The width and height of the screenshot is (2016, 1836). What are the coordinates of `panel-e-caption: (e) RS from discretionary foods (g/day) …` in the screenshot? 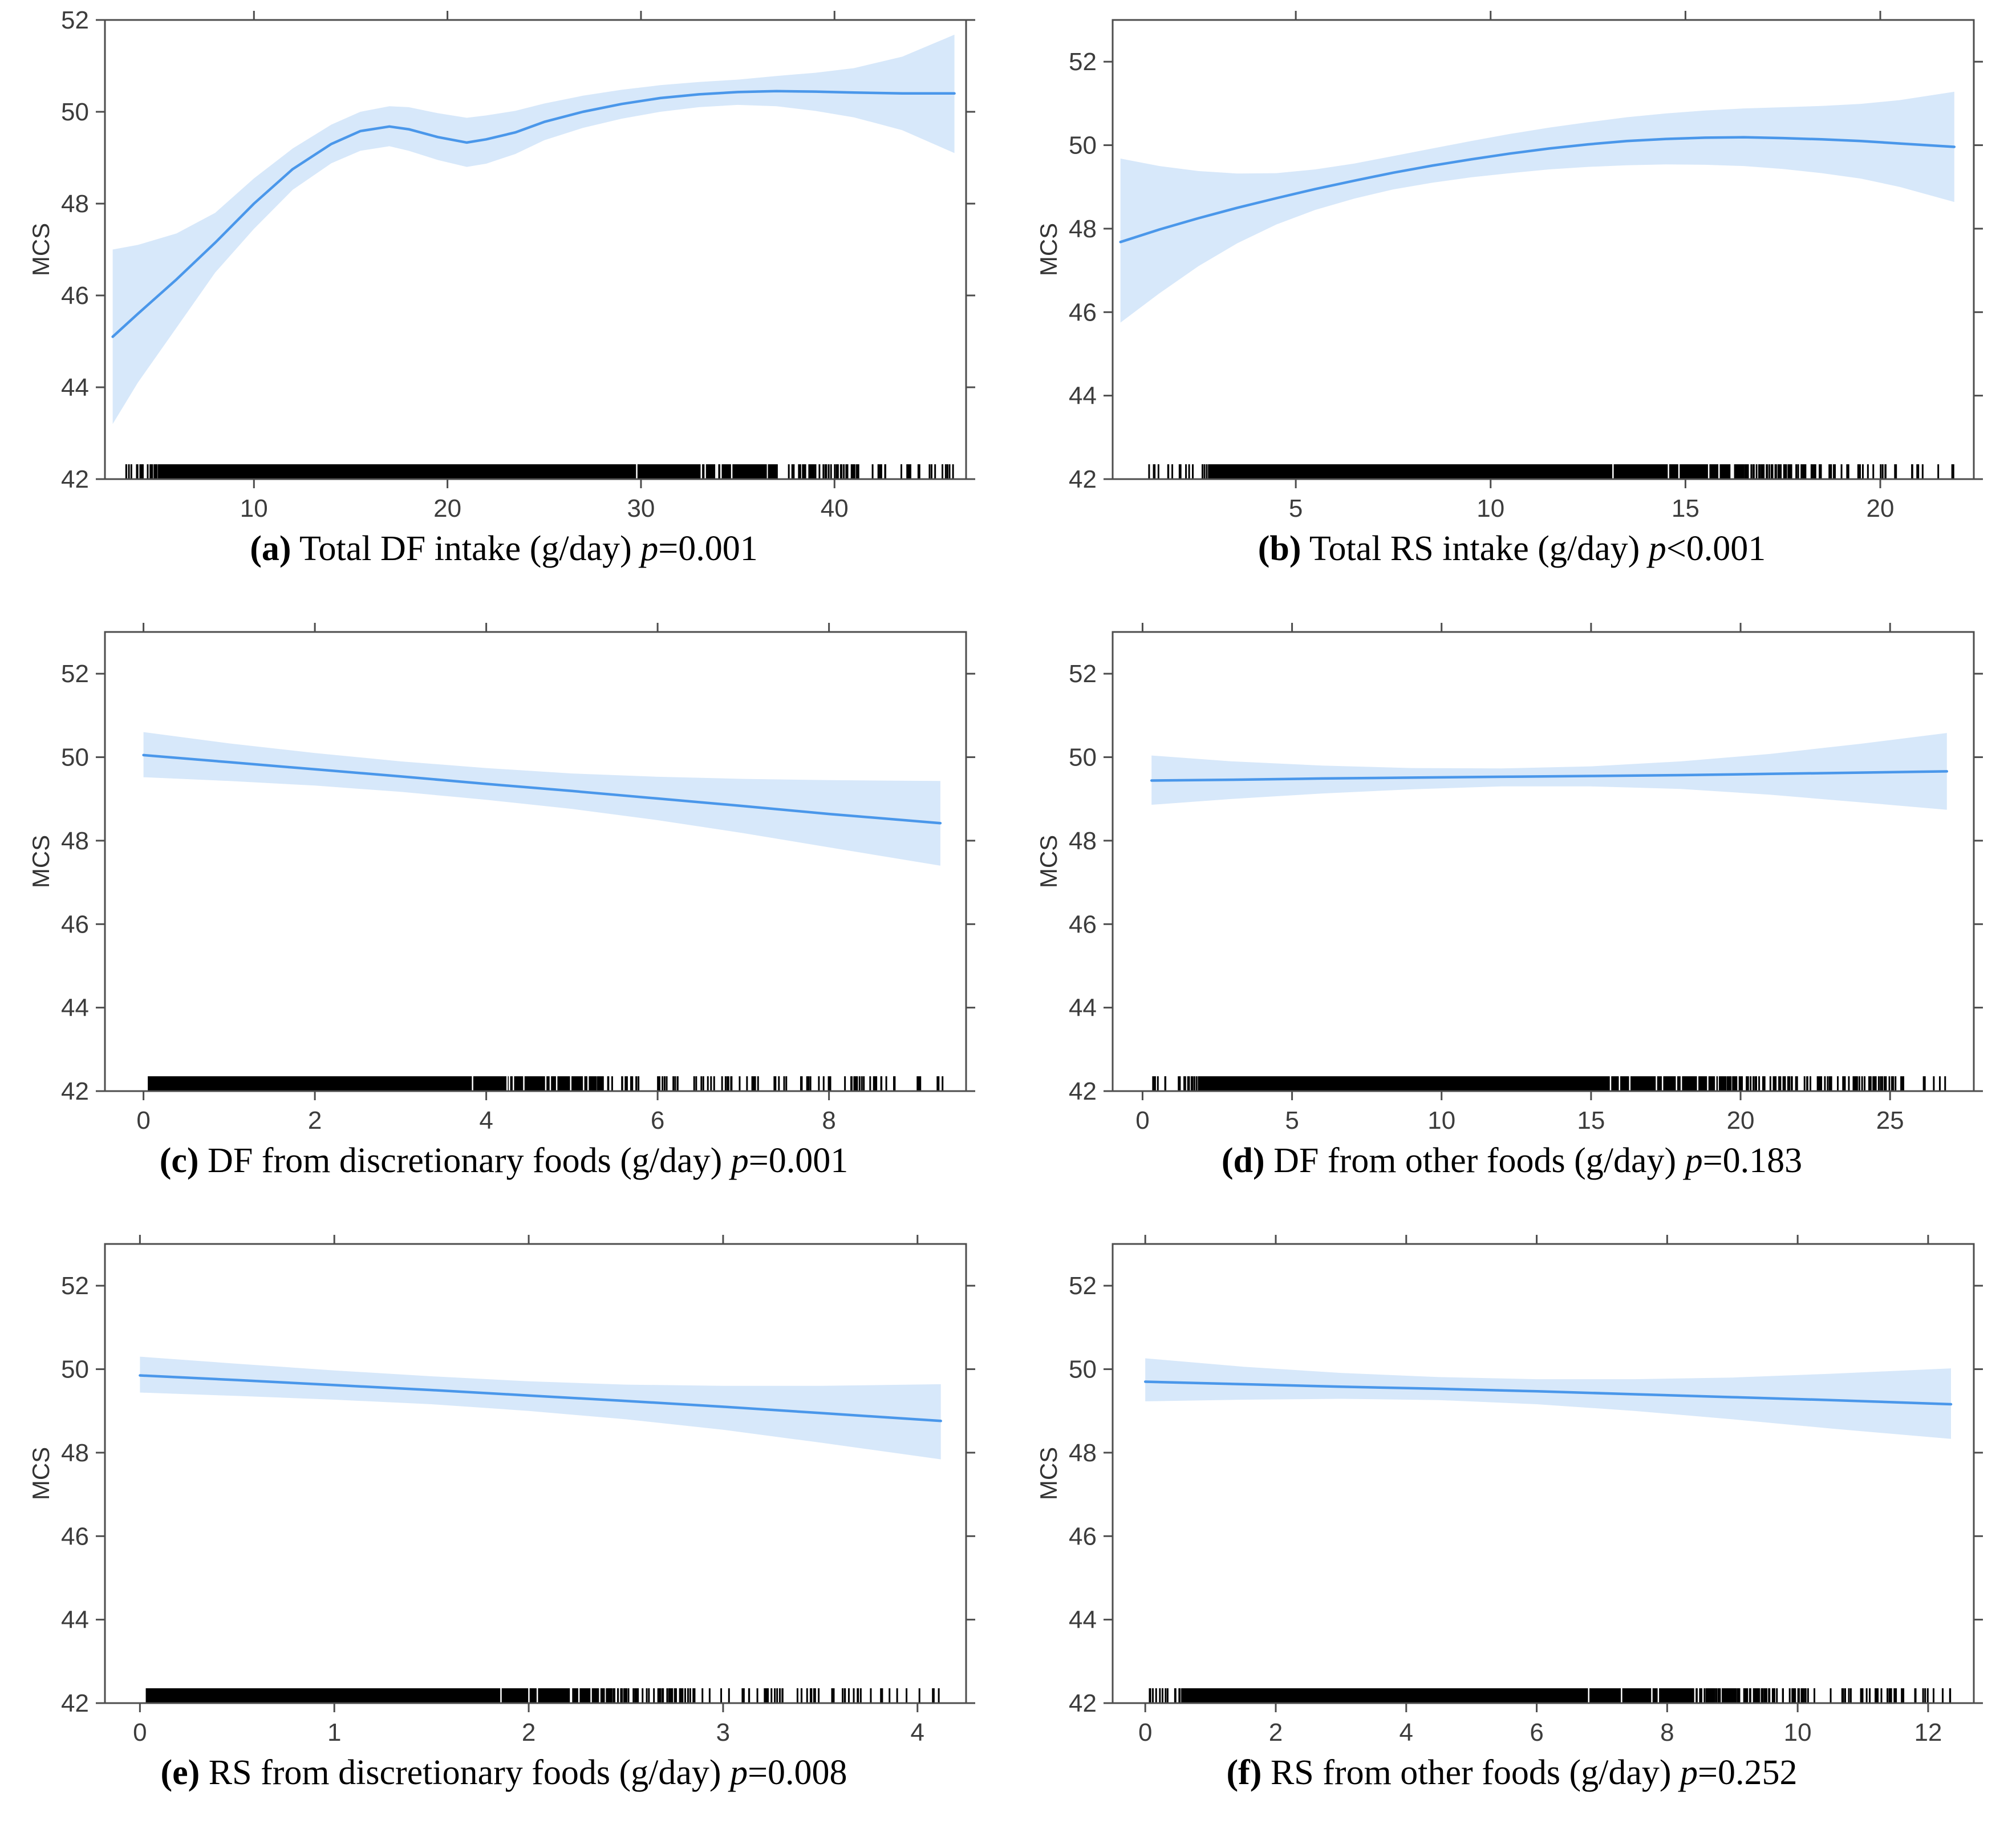 It's located at (503, 1773).